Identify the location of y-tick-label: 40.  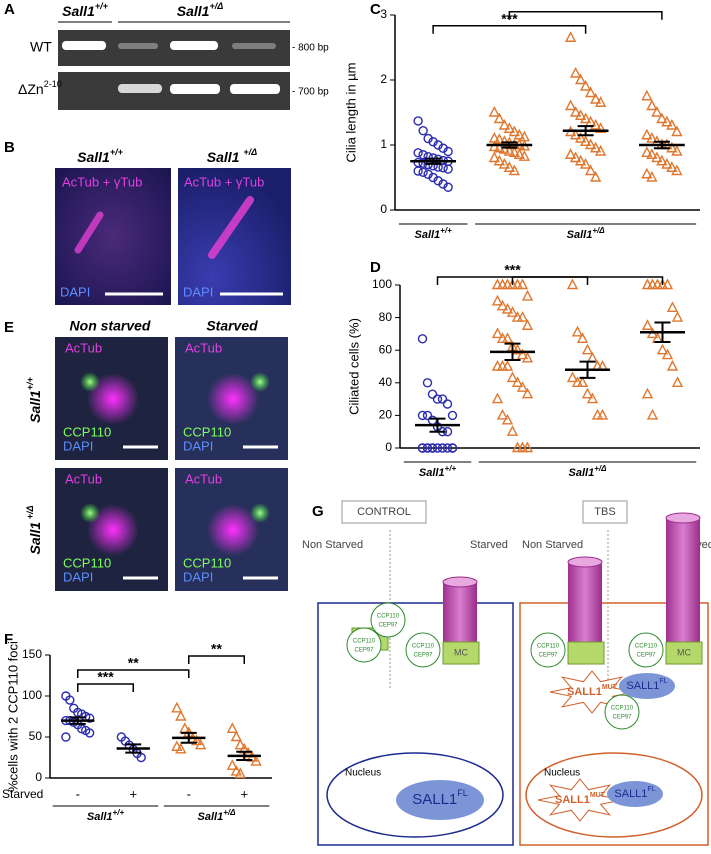
(386, 382).